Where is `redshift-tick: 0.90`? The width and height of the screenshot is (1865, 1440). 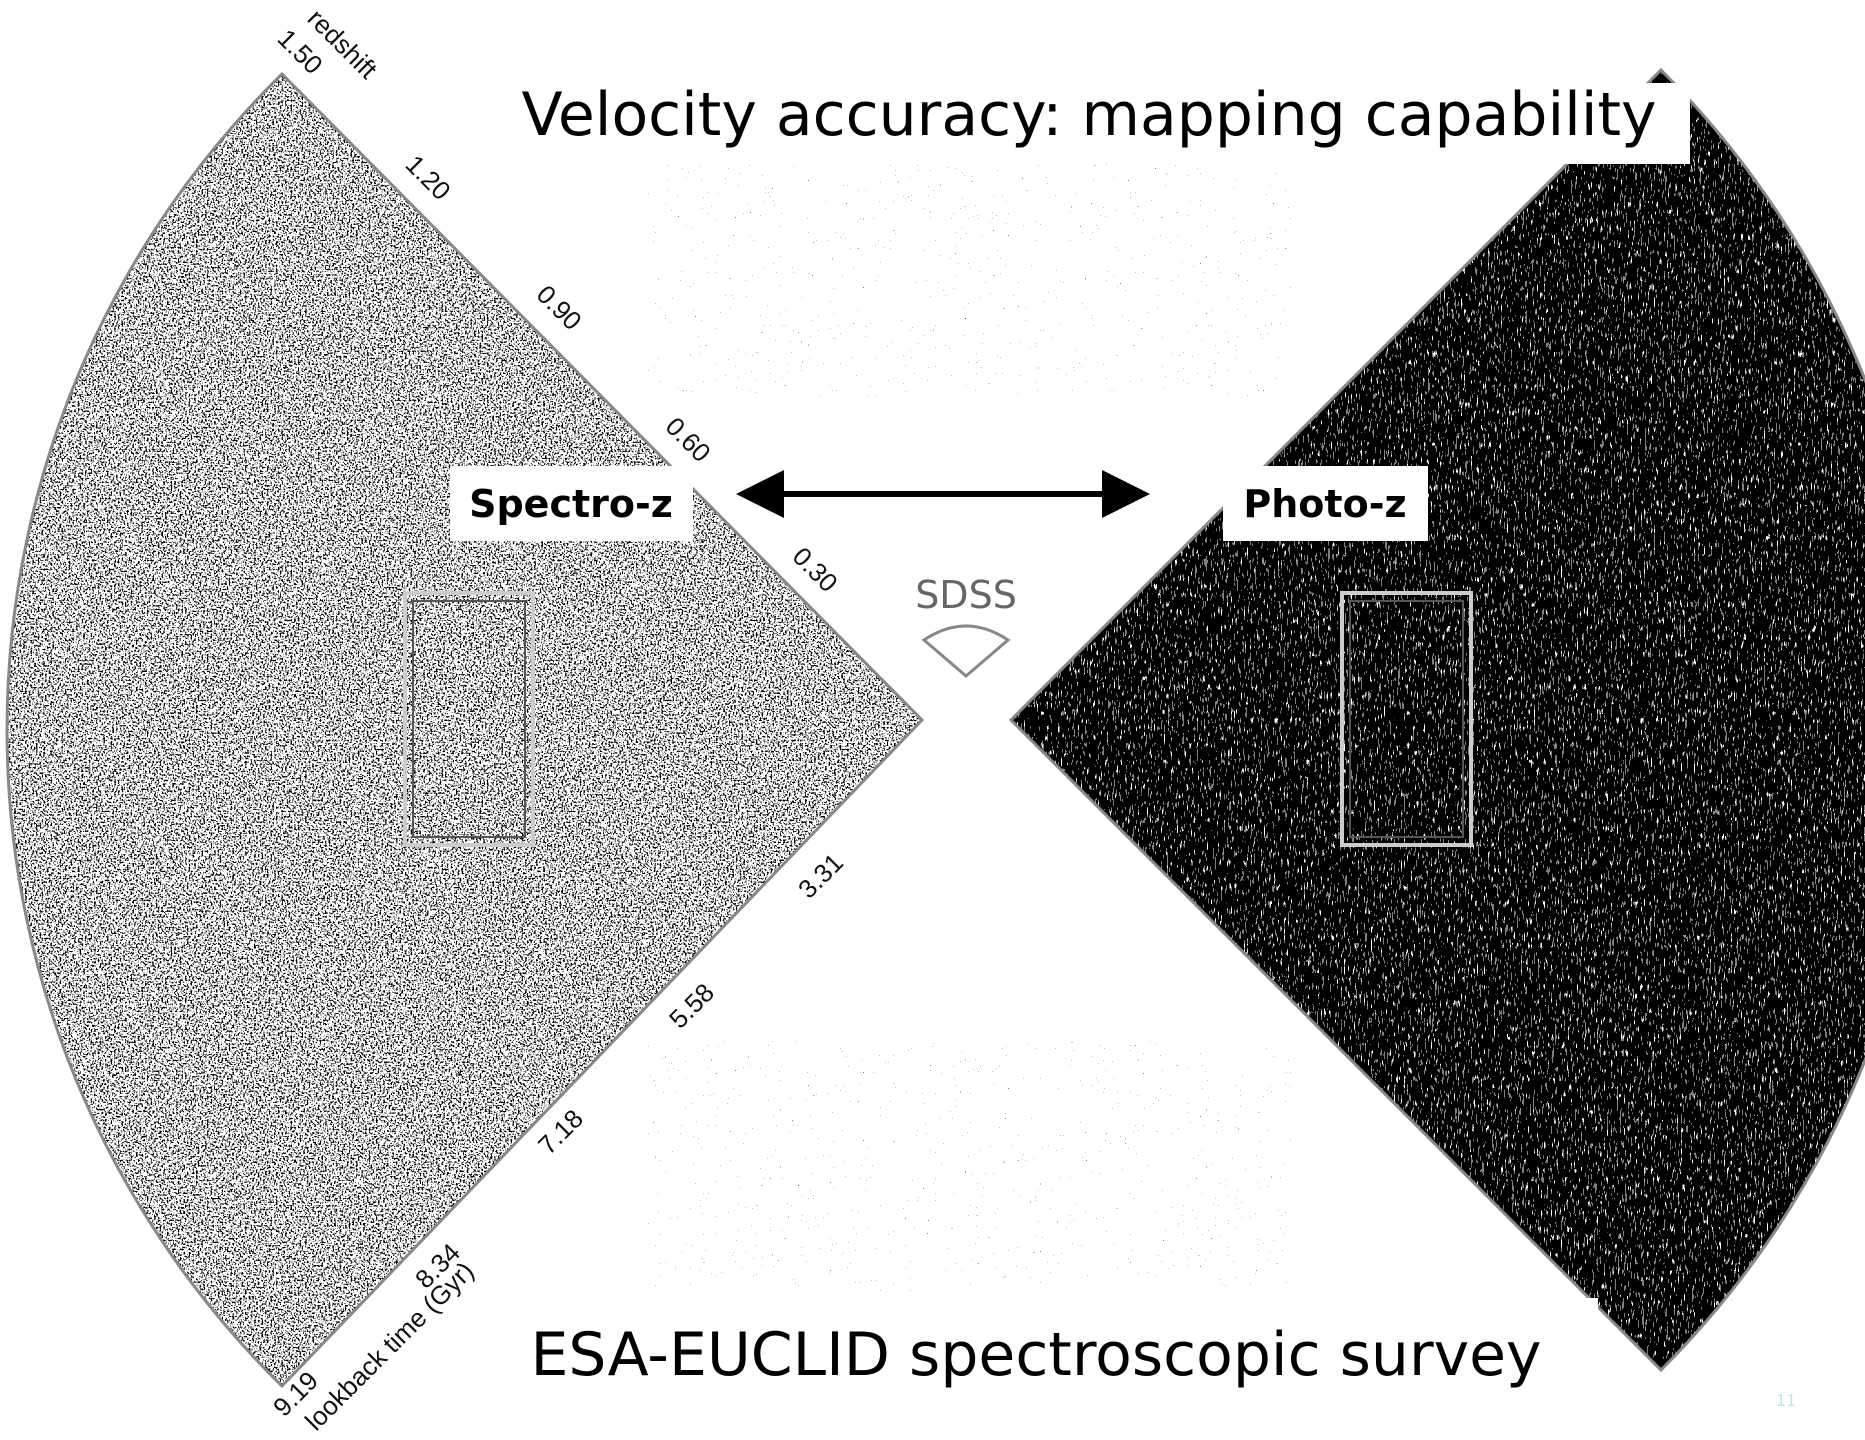
redshift-tick: 0.90 is located at coordinates (559, 307).